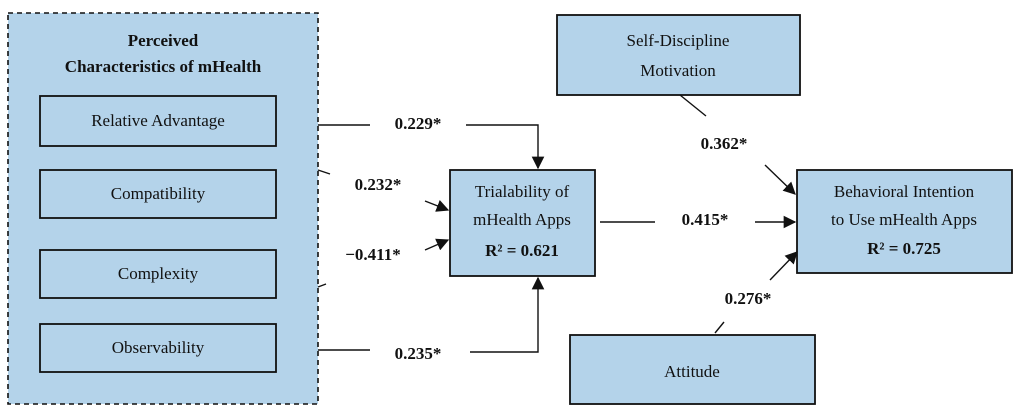  I want to click on node-label: to Use mHealth Apps, so click(904, 219).